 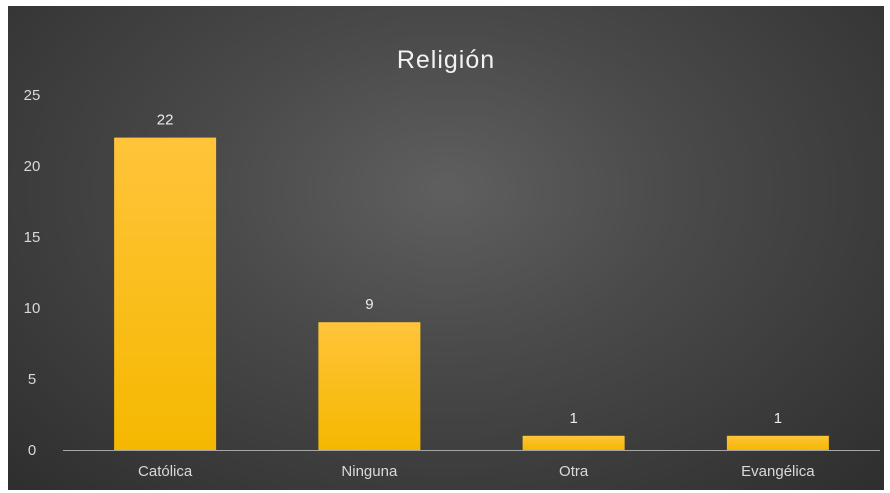 I want to click on x-tick-label: Ninguna, so click(x=369, y=471).